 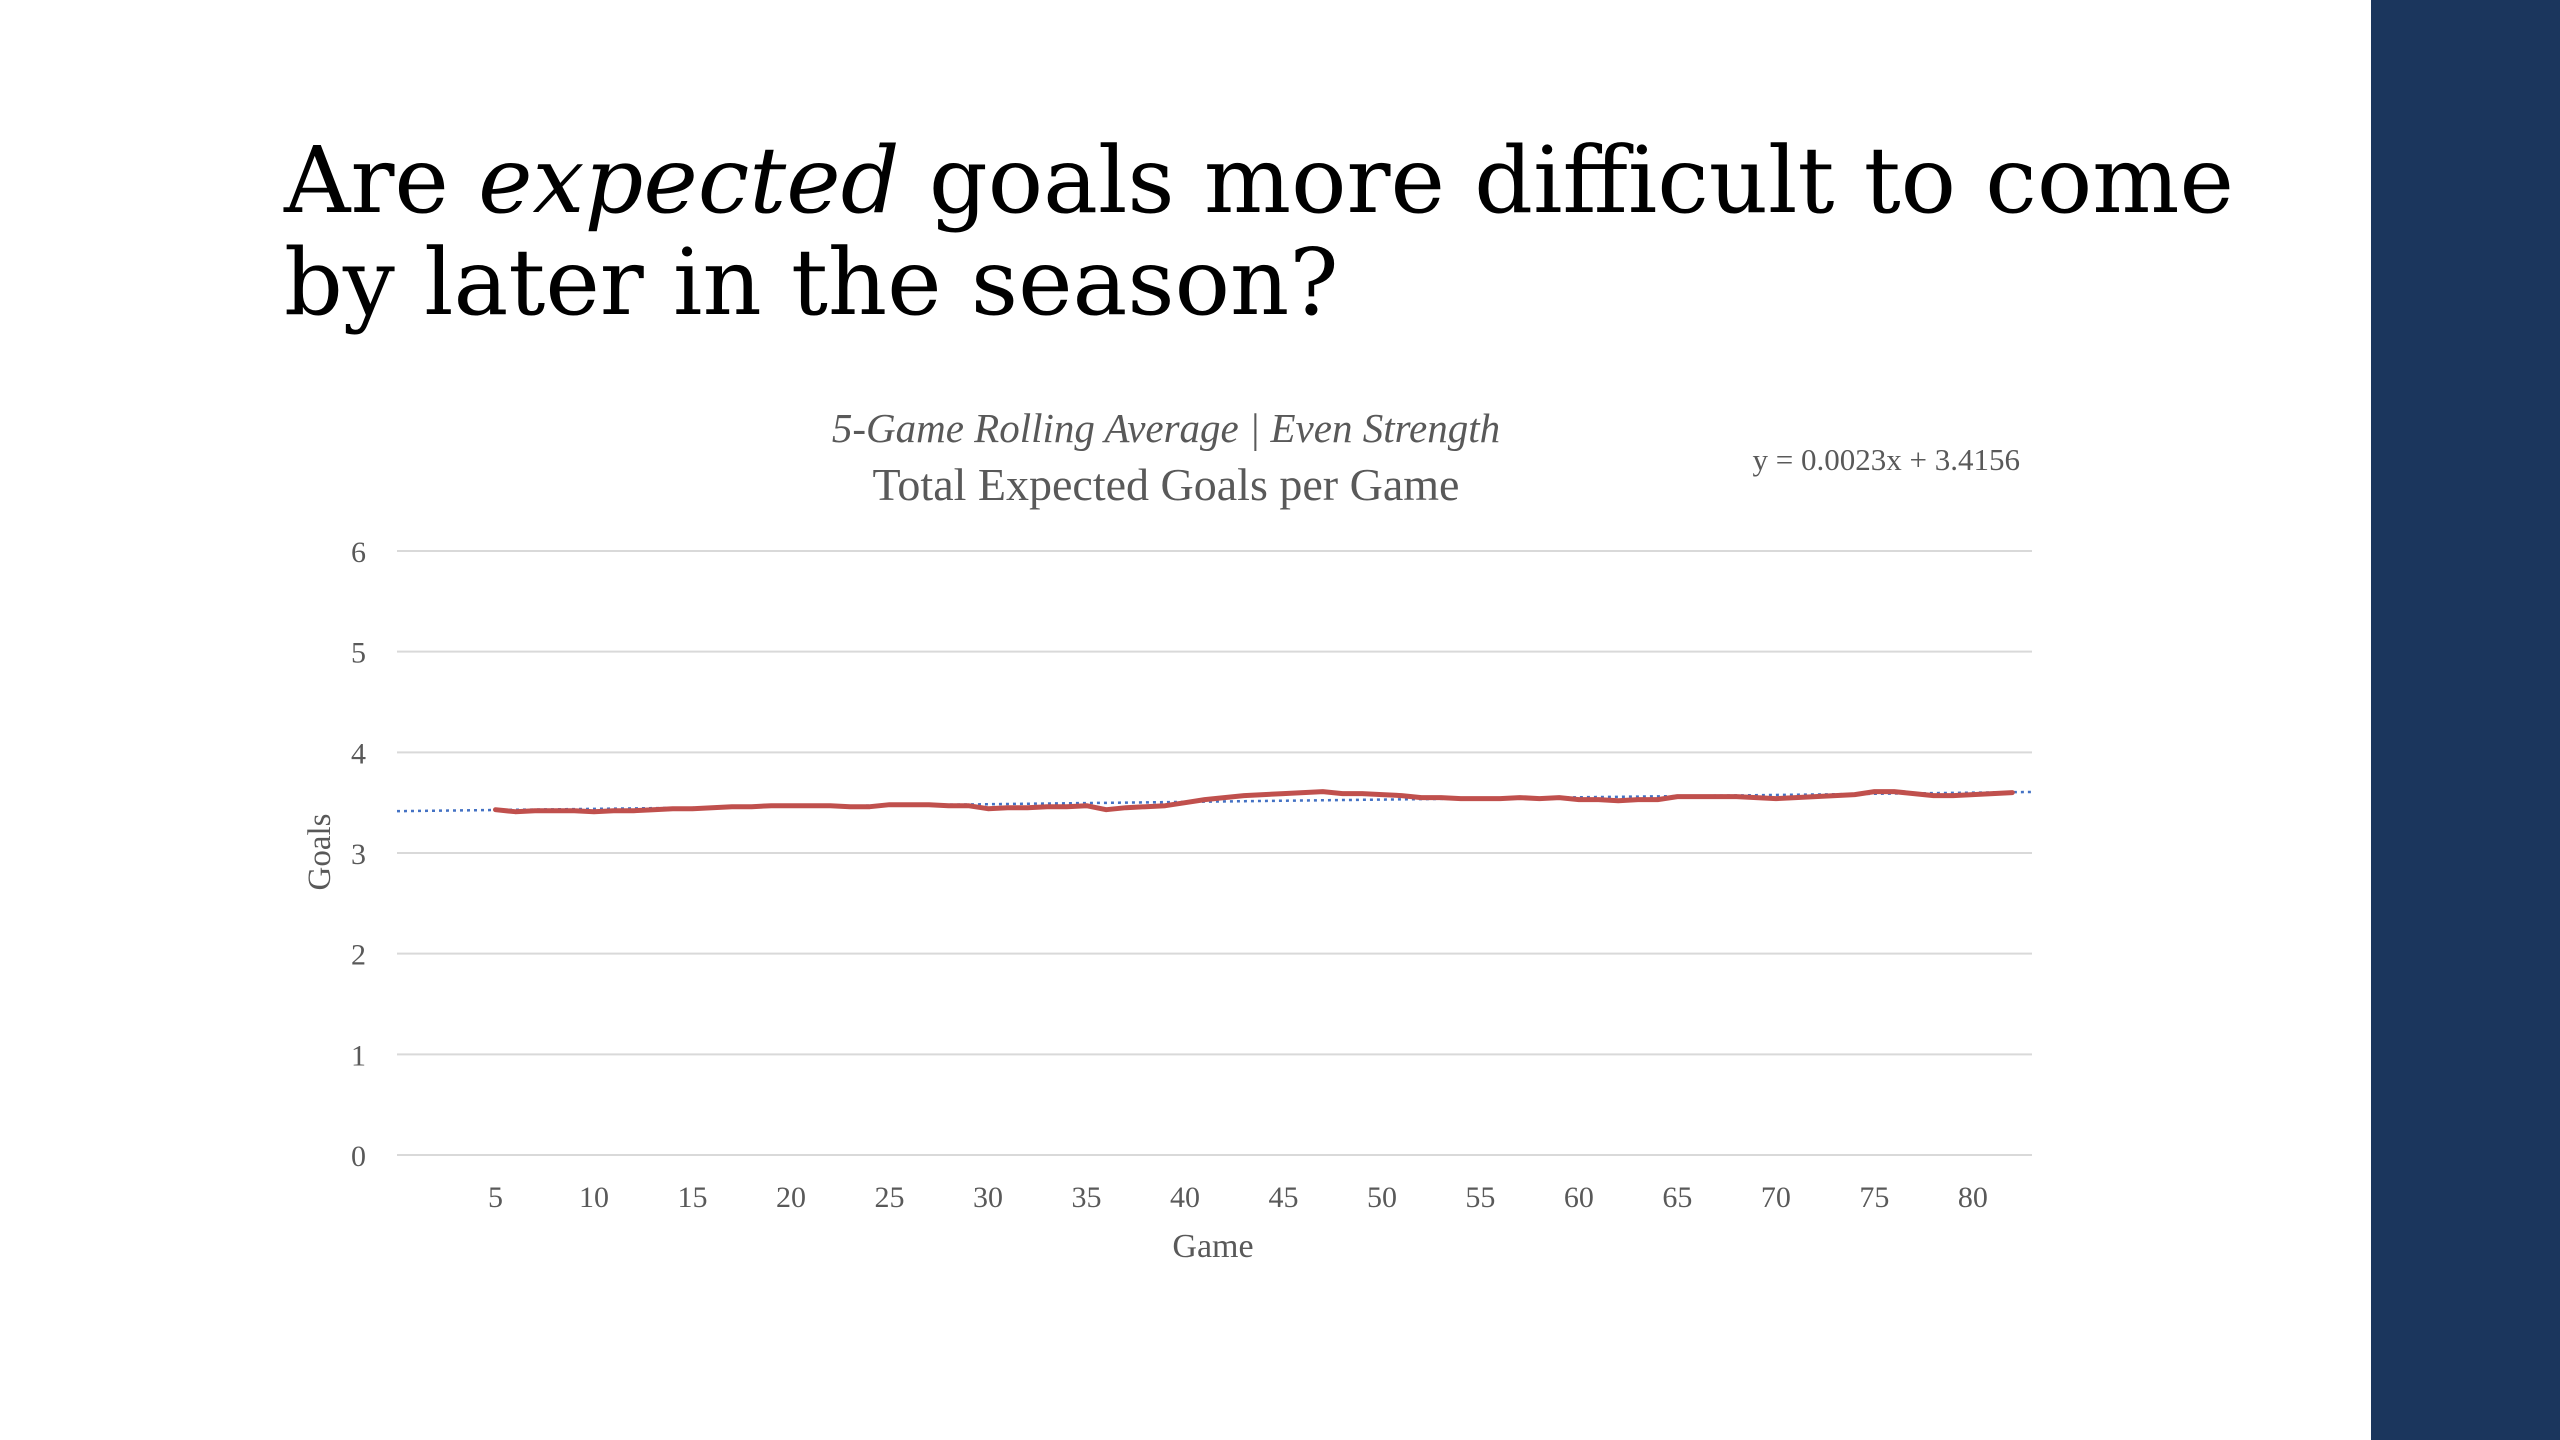 I want to click on y-tick-label-0: 0, so click(x=358, y=1156).